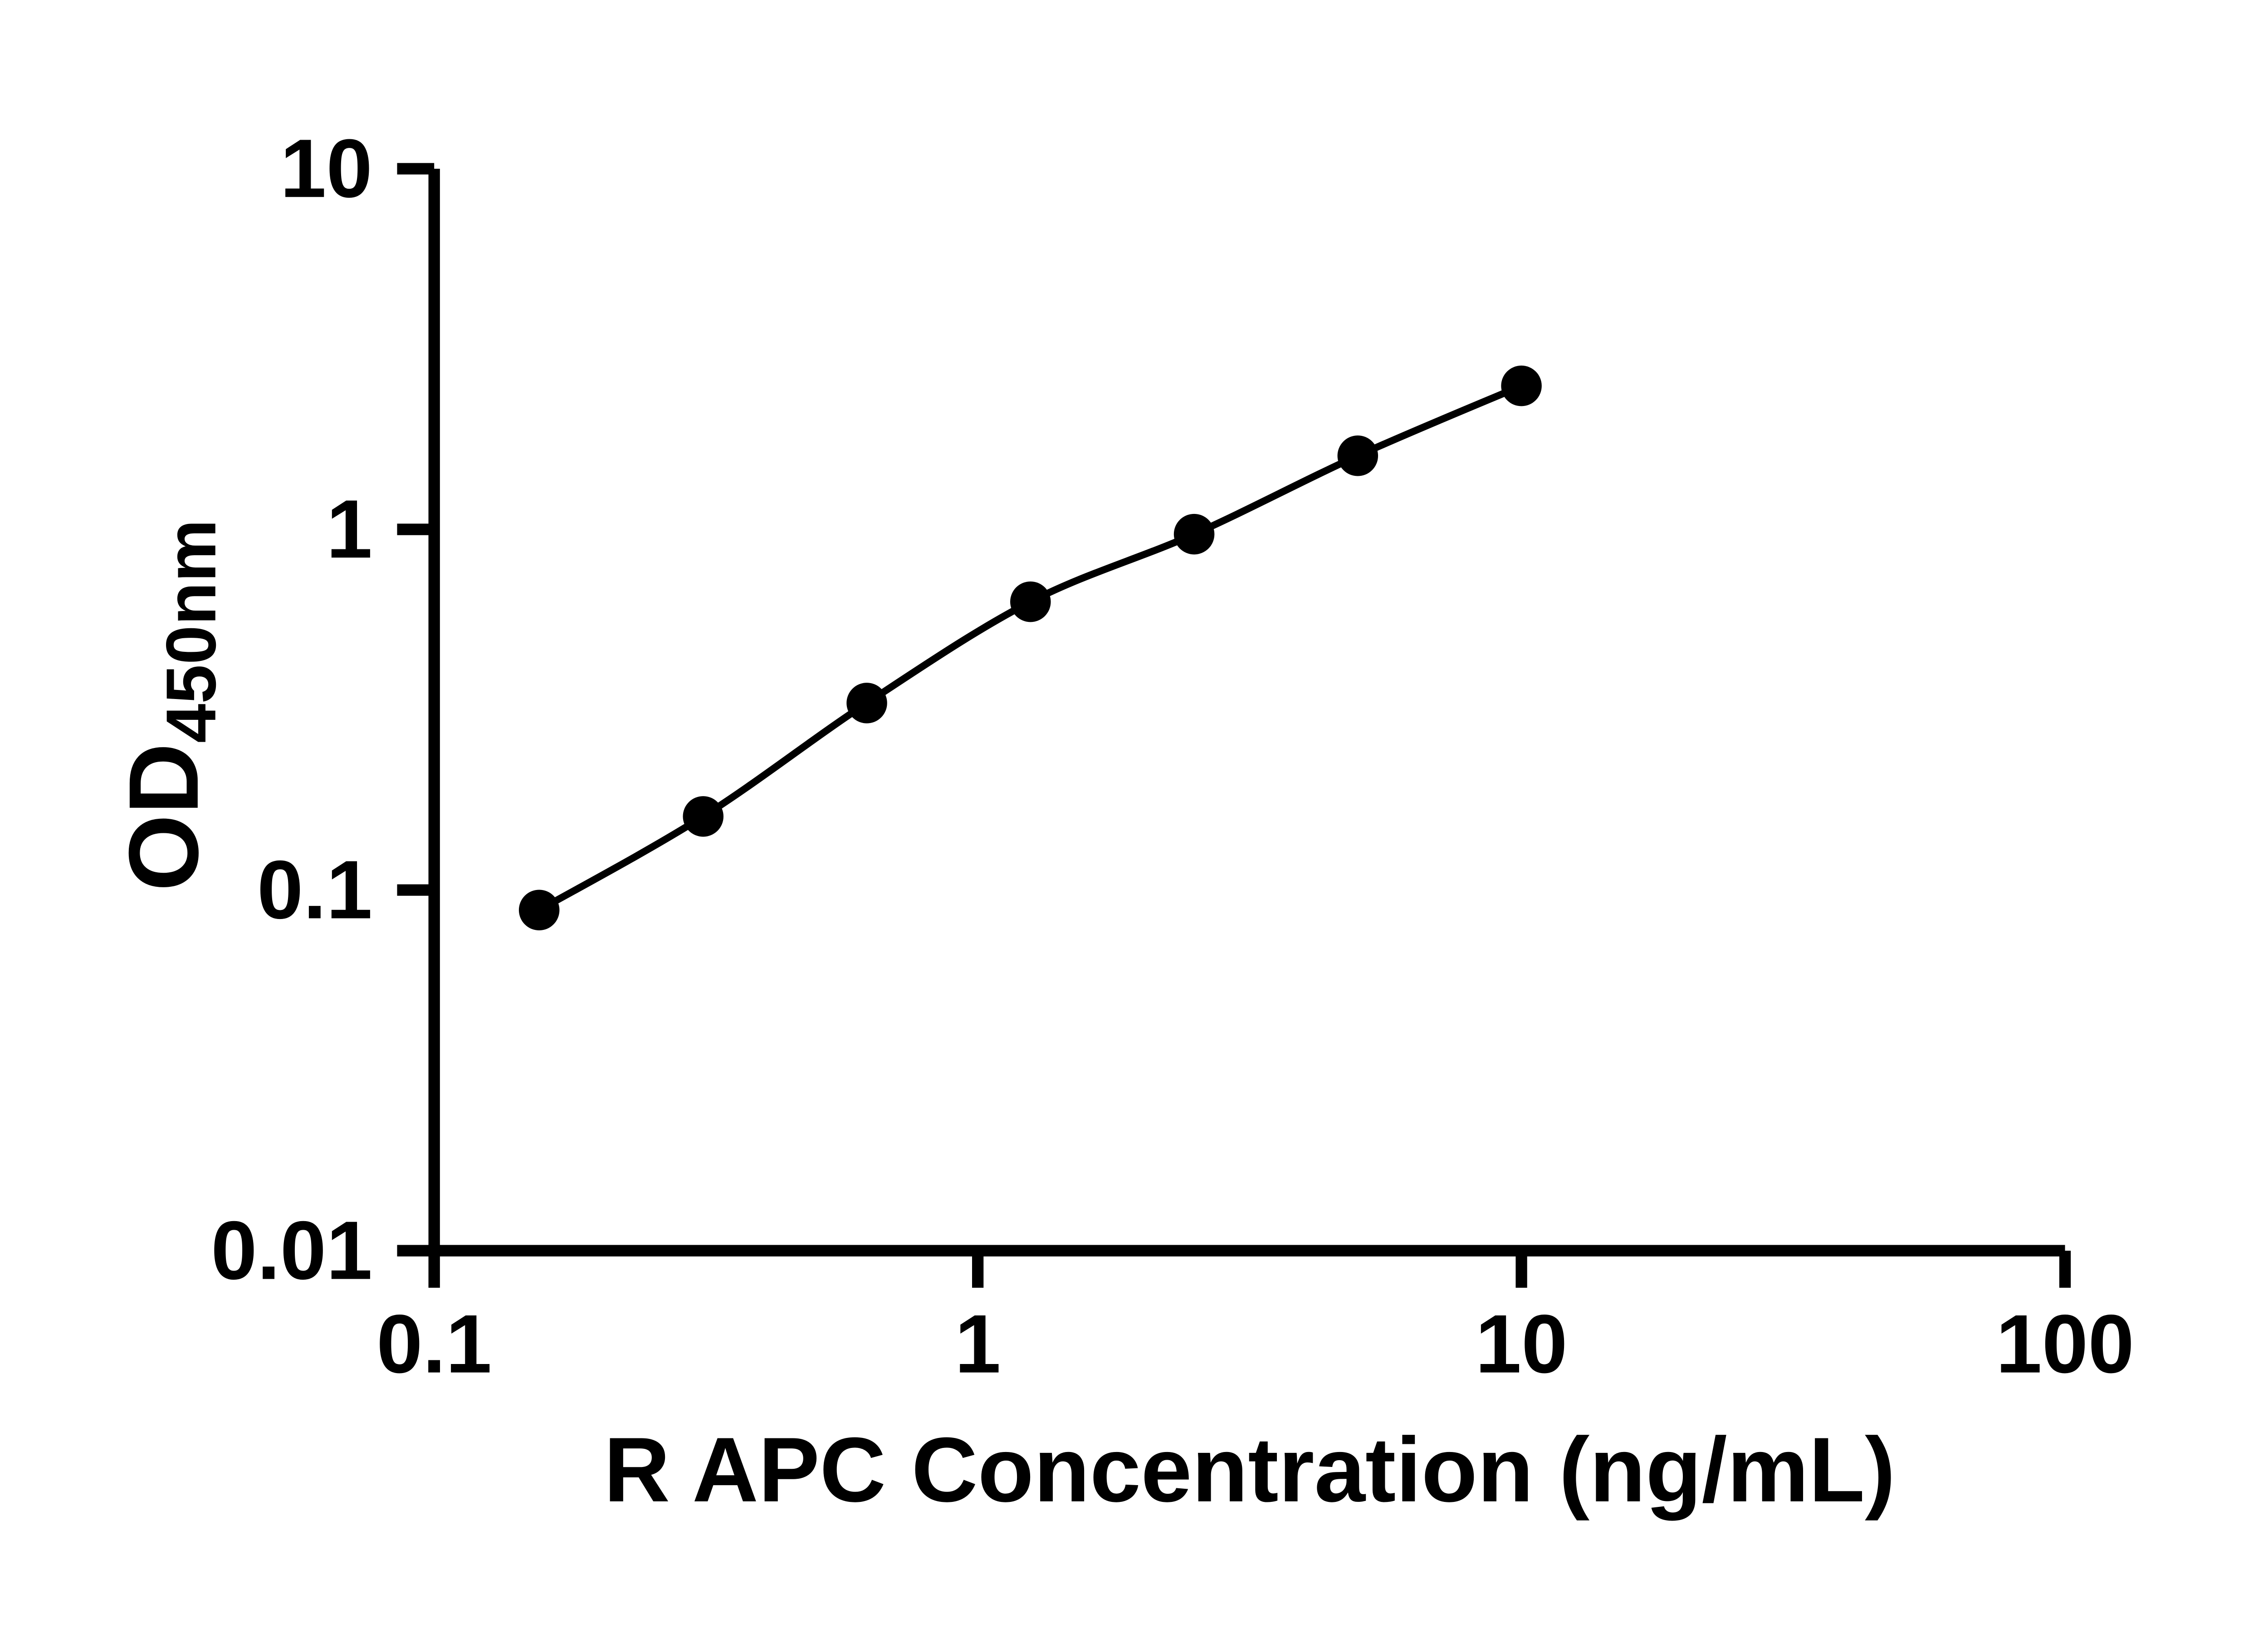 The height and width of the screenshot is (1633, 2268). What do you see at coordinates (291, 1249) in the screenshot?
I see `y-tick-label: 0.01` at bounding box center [291, 1249].